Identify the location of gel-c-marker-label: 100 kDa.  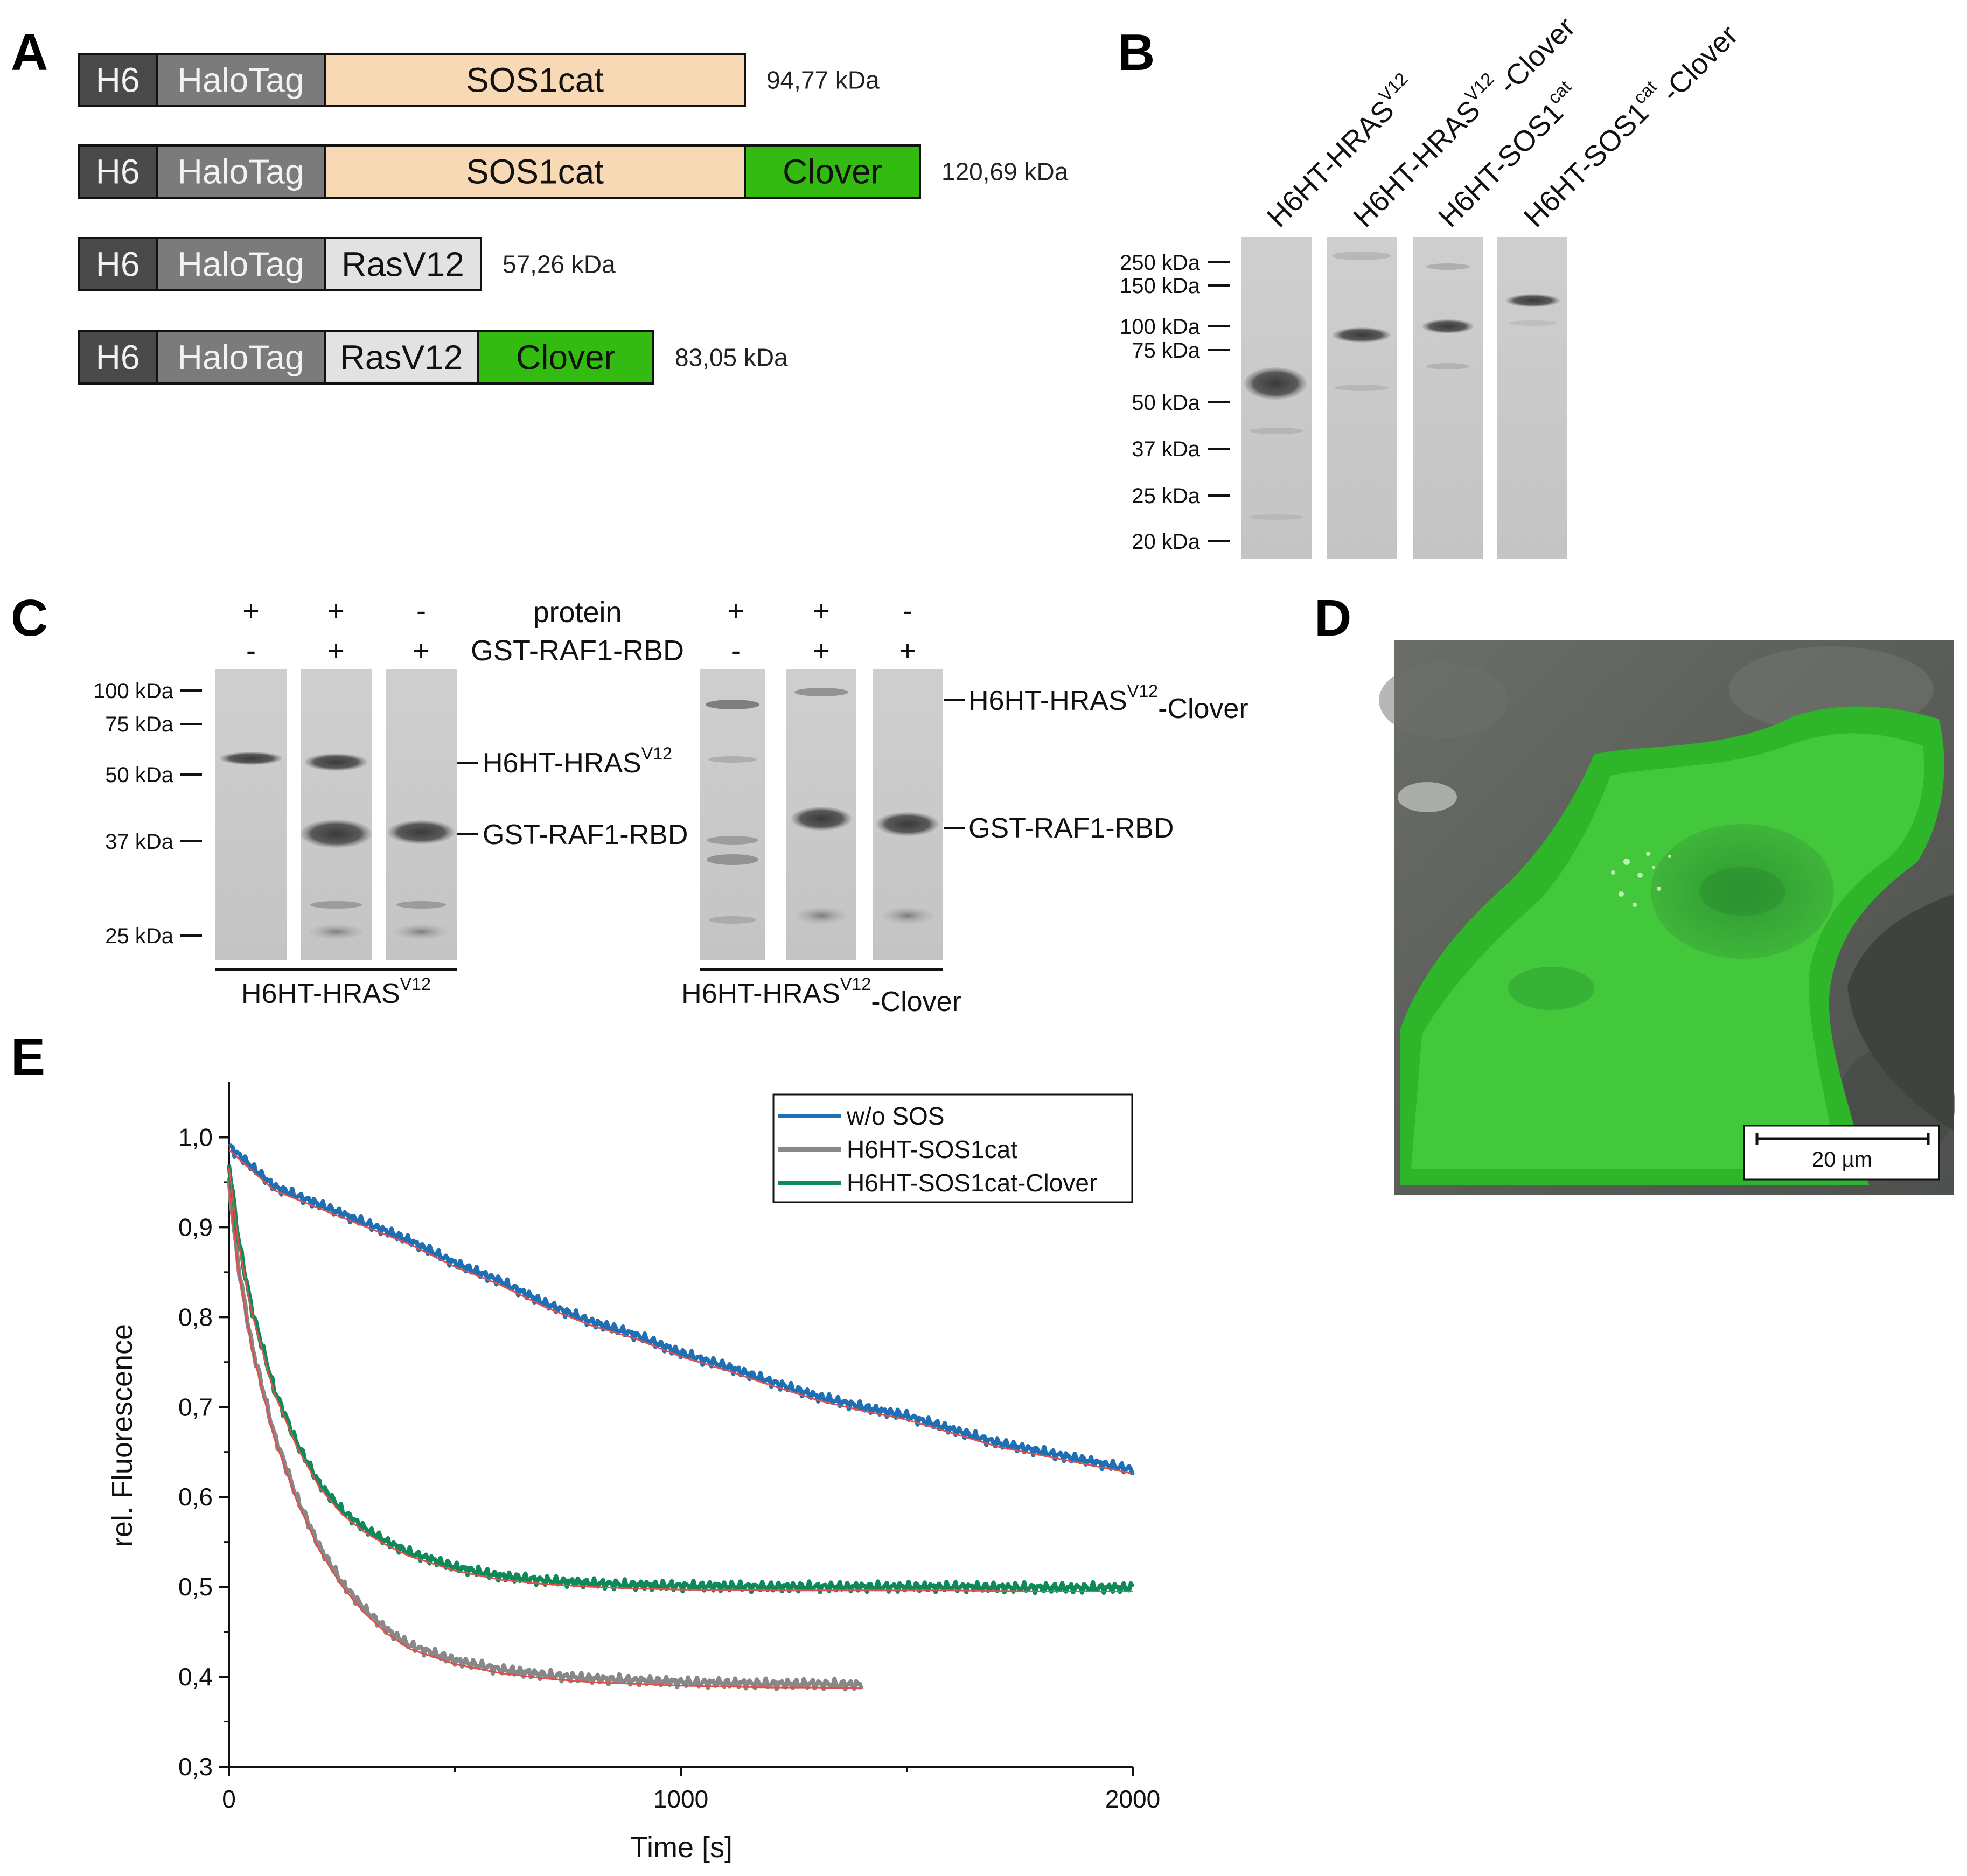
(133, 691).